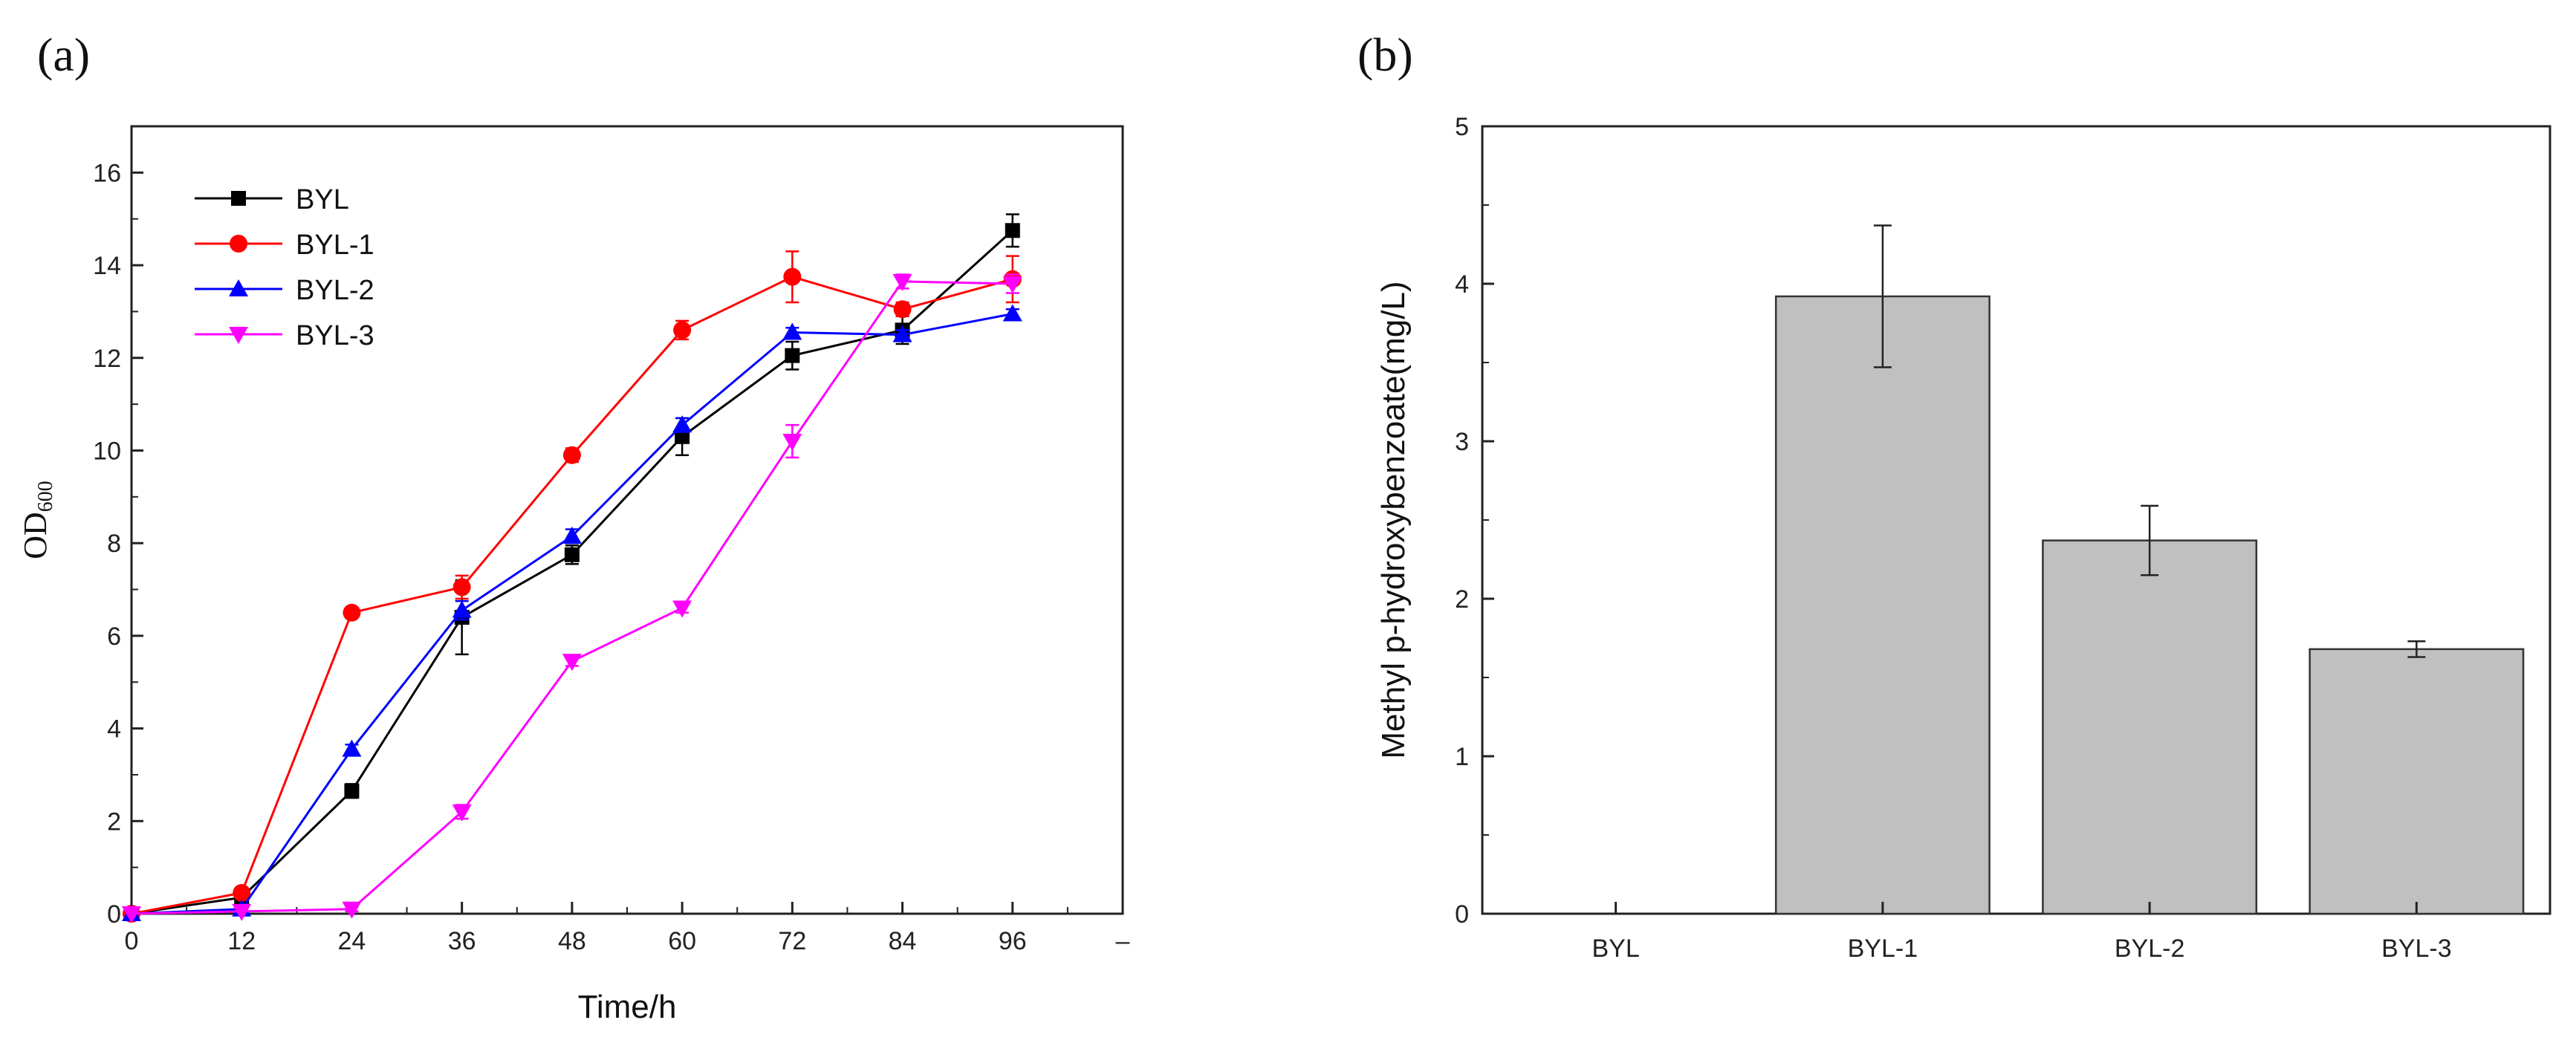 The height and width of the screenshot is (1040, 2576). What do you see at coordinates (1123, 941) in the screenshot?
I see `x-tick-label: –` at bounding box center [1123, 941].